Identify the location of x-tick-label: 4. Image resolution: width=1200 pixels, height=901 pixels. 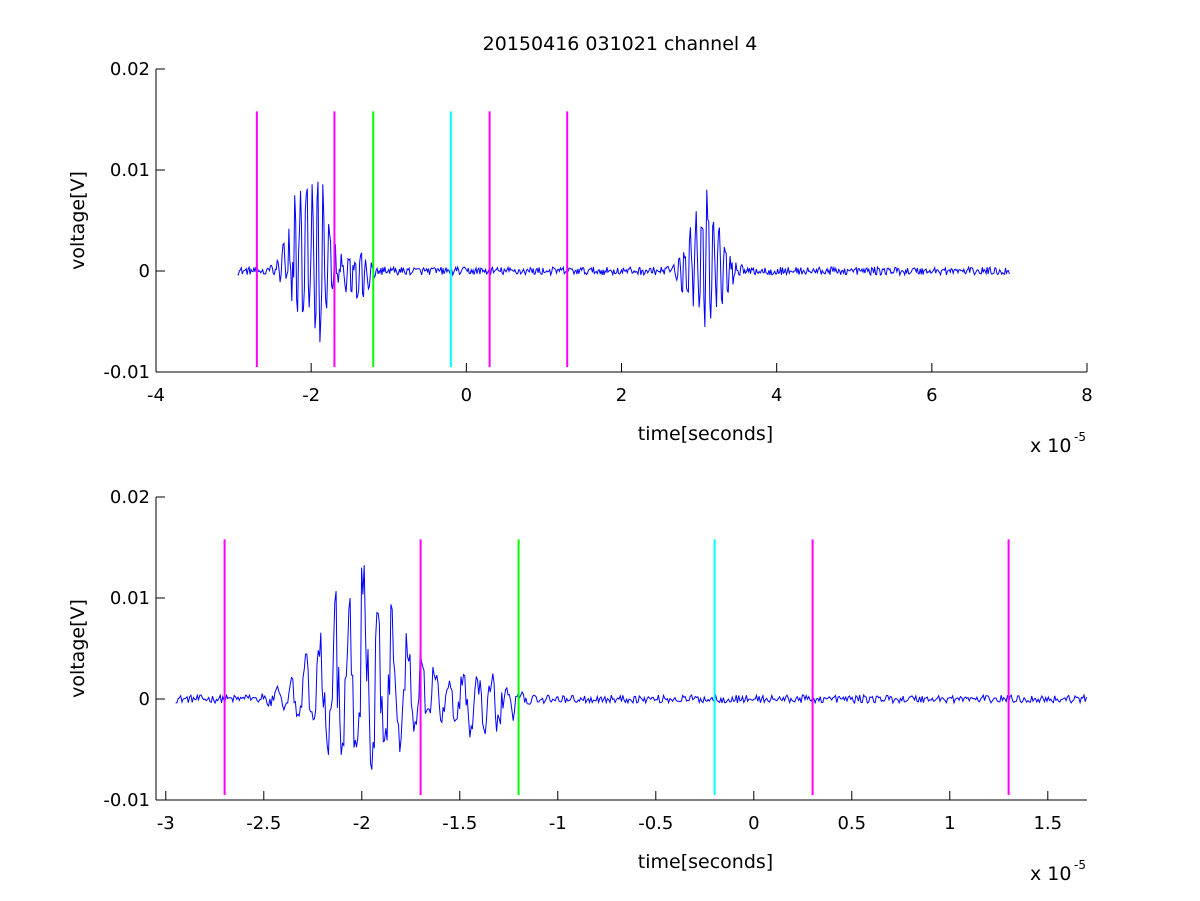
(776, 395).